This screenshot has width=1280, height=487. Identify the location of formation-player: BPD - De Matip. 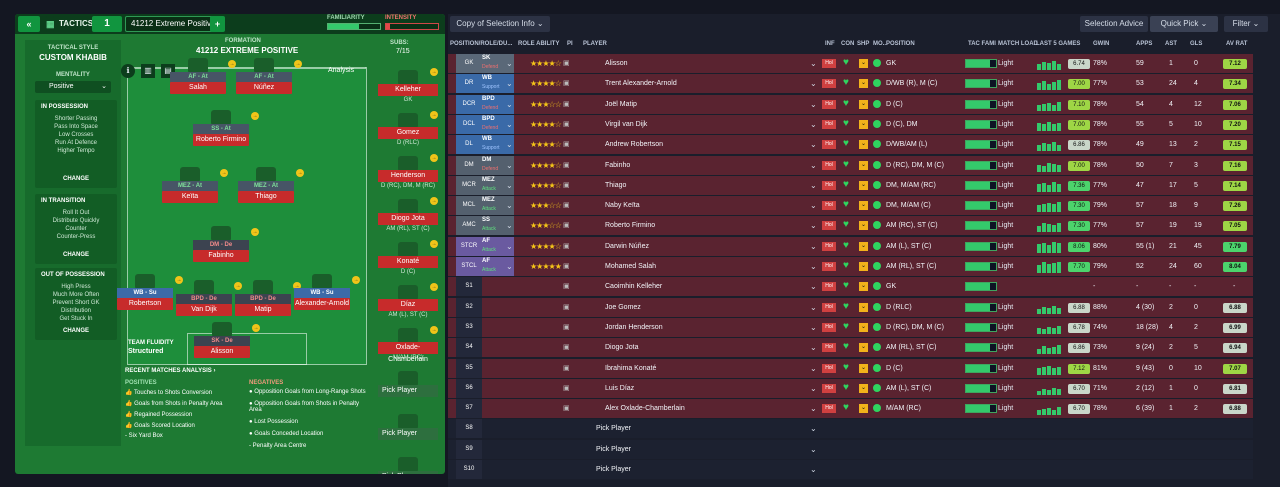
(263, 298).